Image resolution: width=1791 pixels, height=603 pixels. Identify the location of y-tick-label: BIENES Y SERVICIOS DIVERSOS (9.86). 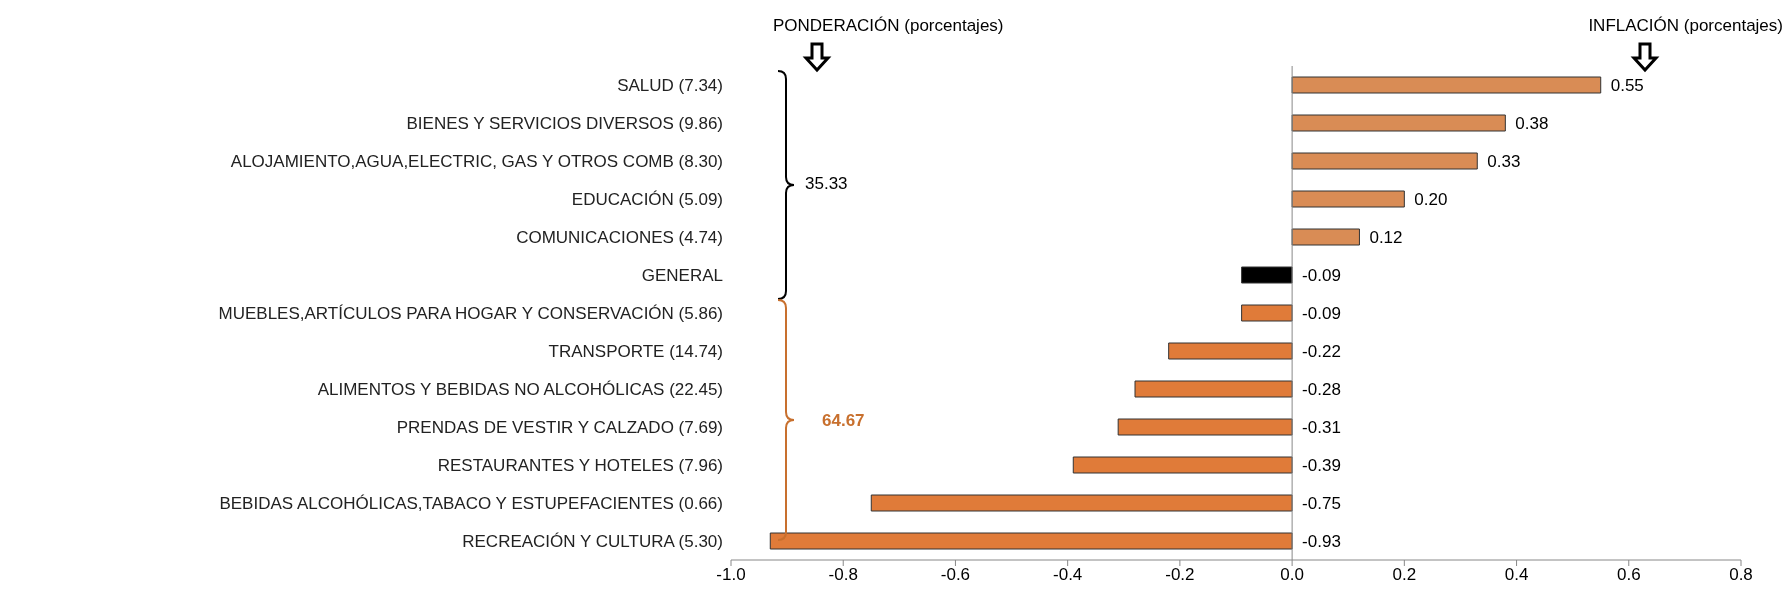
(564, 124).